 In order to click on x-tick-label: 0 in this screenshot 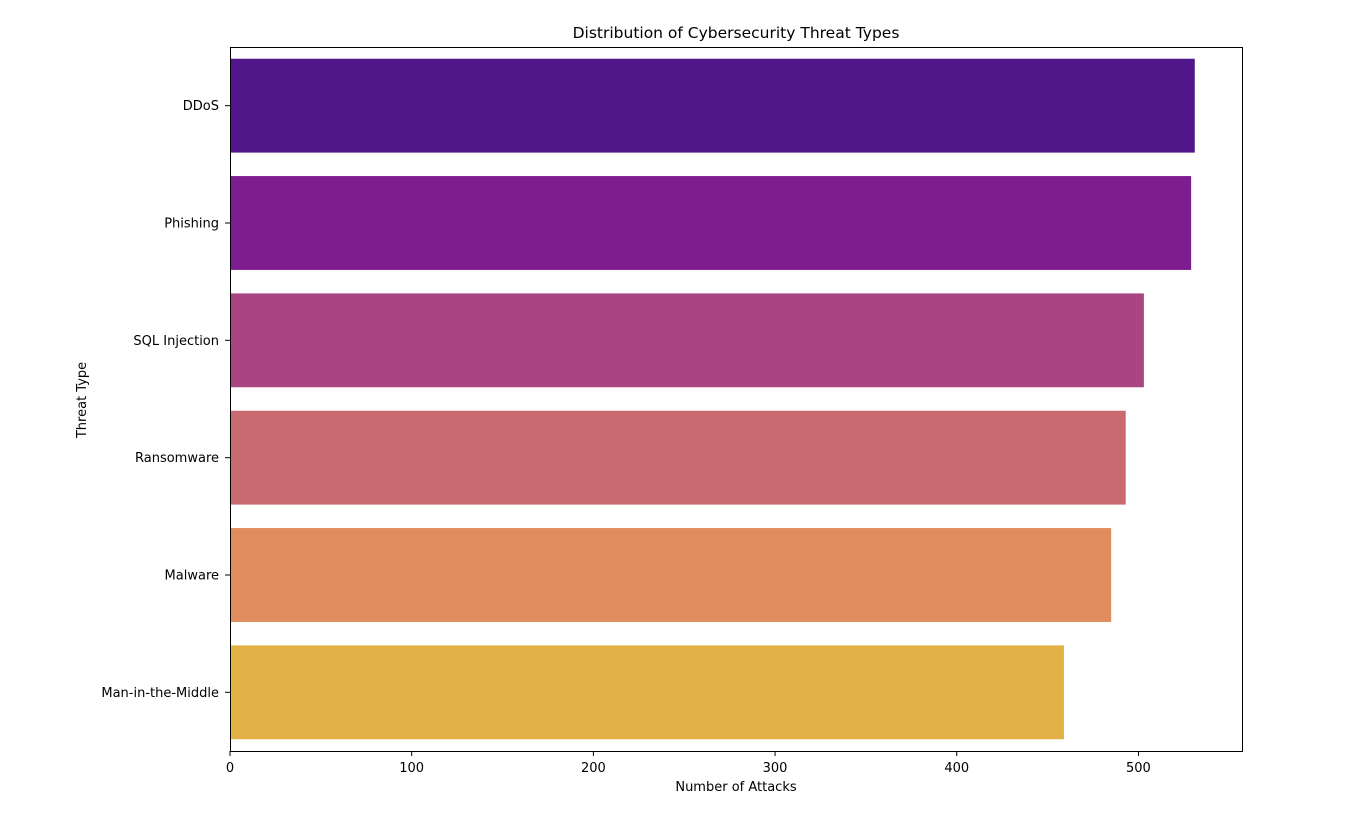, I will do `click(230, 768)`.